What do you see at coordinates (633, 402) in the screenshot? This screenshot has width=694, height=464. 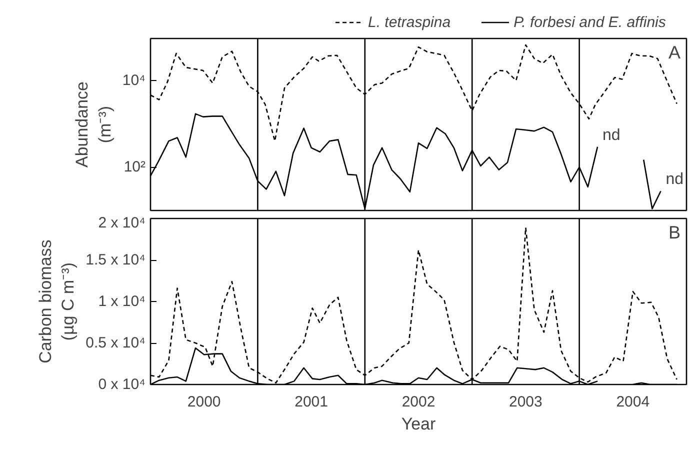 I see `x-tick-label: 2004` at bounding box center [633, 402].